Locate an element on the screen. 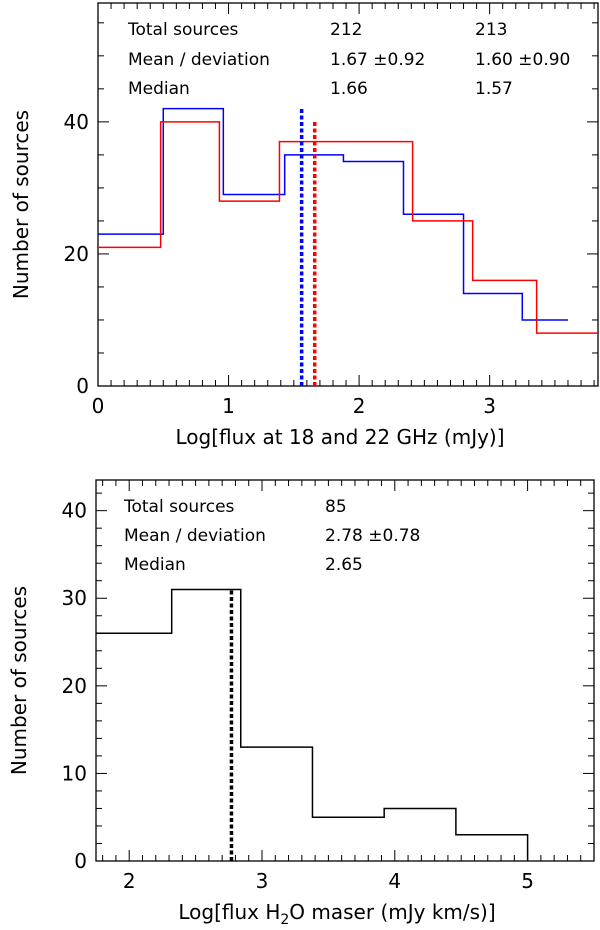 The width and height of the screenshot is (600, 930). stats-value: 1.66 is located at coordinates (349, 89).